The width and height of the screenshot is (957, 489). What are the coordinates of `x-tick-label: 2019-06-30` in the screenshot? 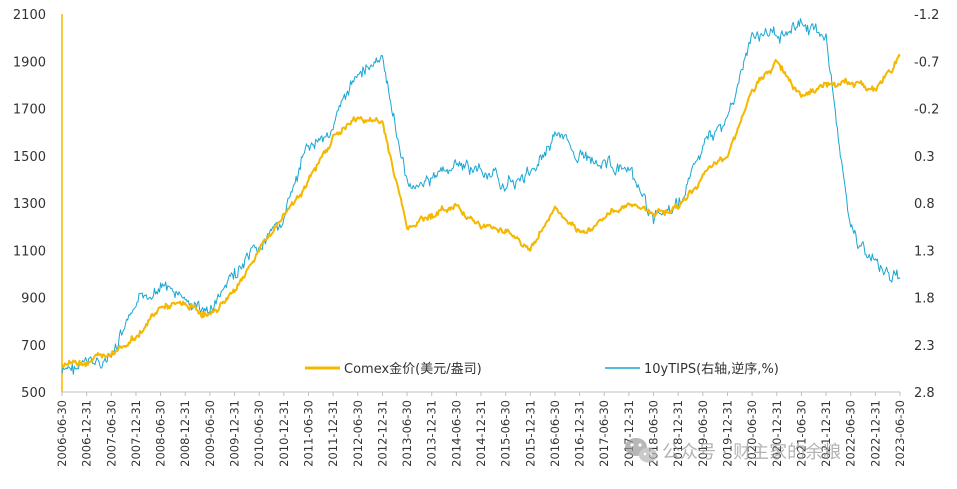 It's located at (703, 433).